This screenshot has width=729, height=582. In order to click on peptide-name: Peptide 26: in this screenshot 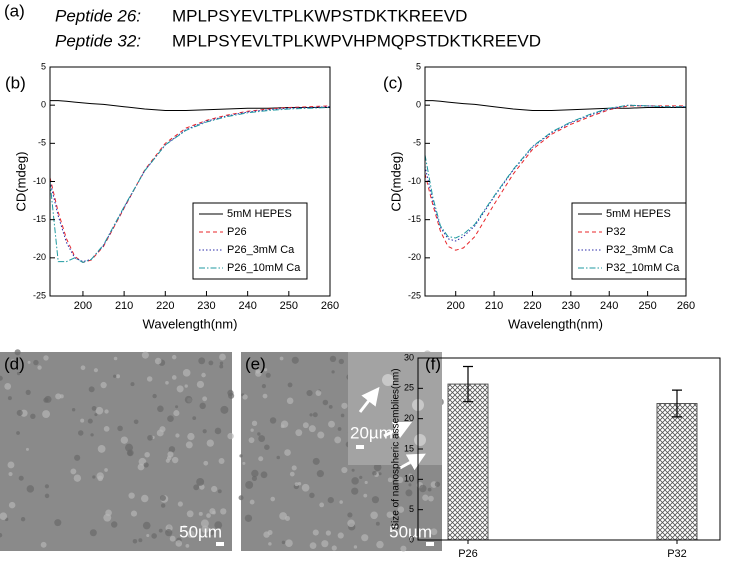, I will do `click(98, 15)`.